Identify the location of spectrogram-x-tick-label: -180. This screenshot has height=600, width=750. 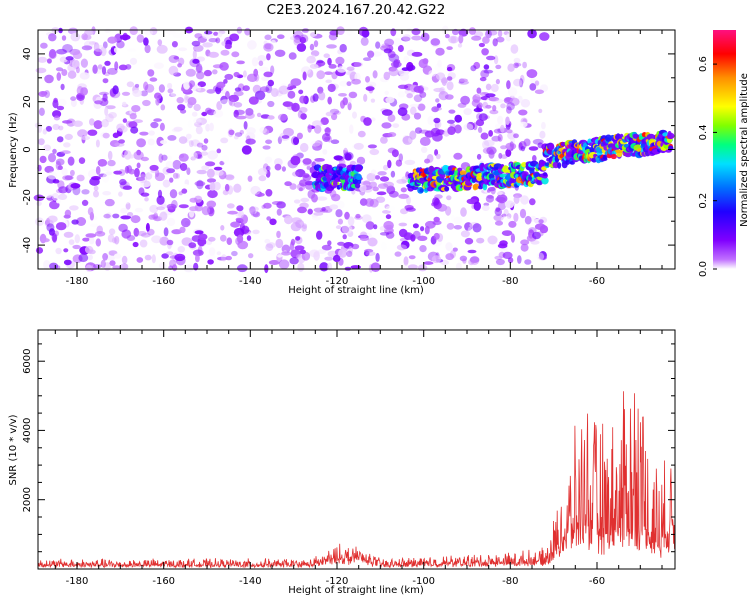
(77, 281).